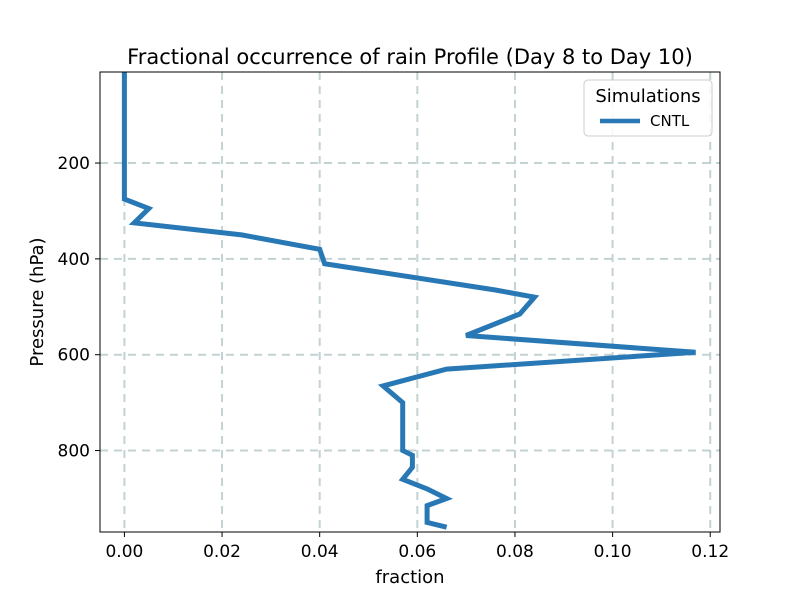 This screenshot has width=800, height=600. I want to click on legend: Simulations CNTL, so click(648, 108).